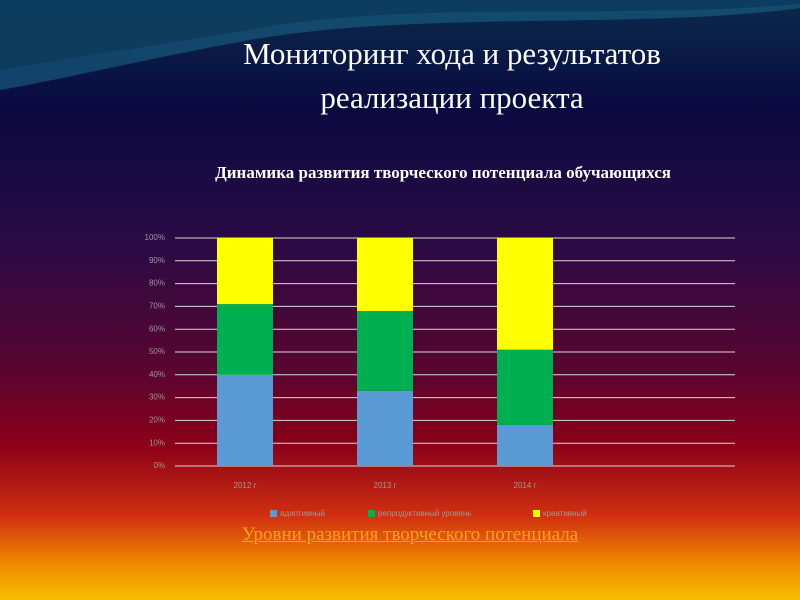  What do you see at coordinates (400, 35) in the screenshot?
I see `top-wave` at bounding box center [400, 35].